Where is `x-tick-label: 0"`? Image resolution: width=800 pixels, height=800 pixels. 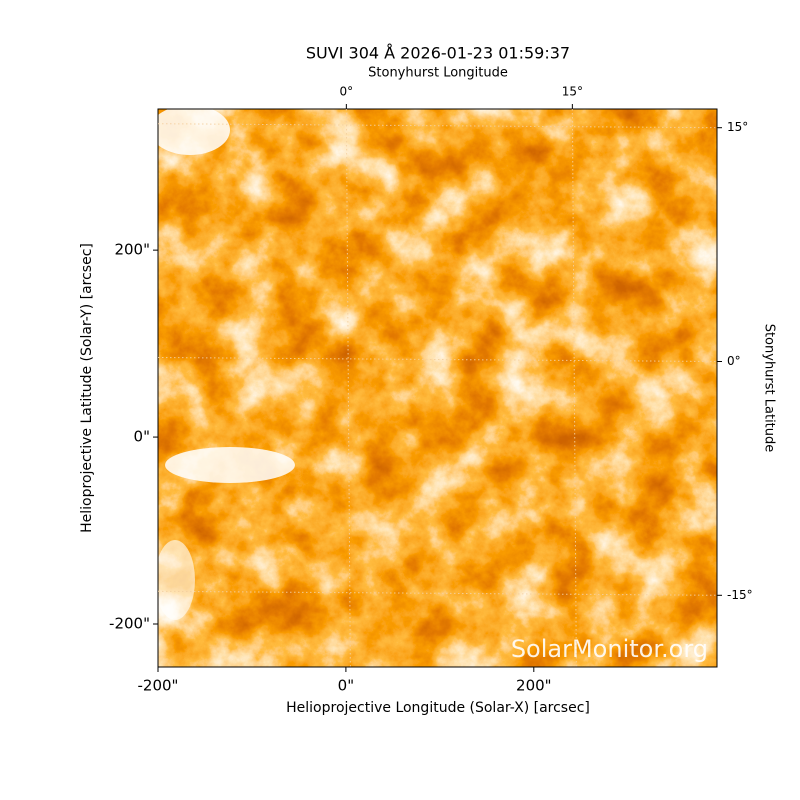 x-tick-label: 0" is located at coordinates (346, 686).